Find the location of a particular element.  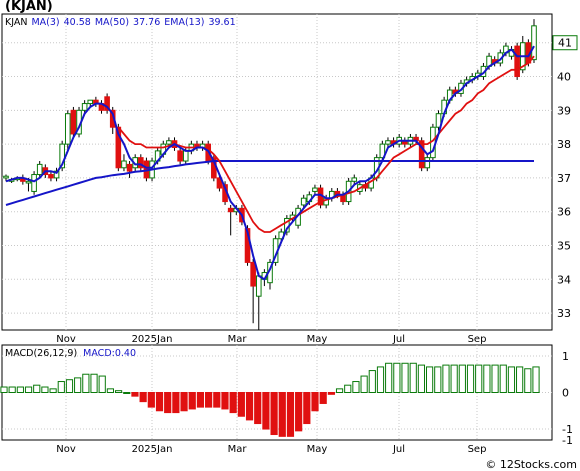

price-x-label: May is located at coordinates (317, 339).